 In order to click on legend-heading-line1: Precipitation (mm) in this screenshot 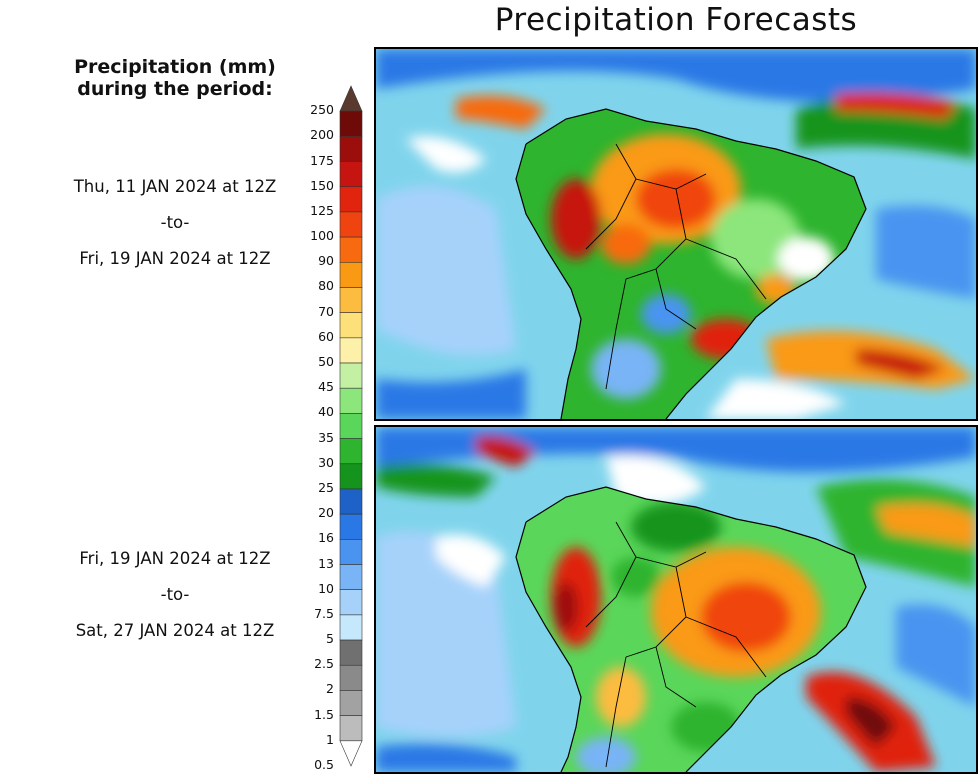, I will do `click(175, 67)`.